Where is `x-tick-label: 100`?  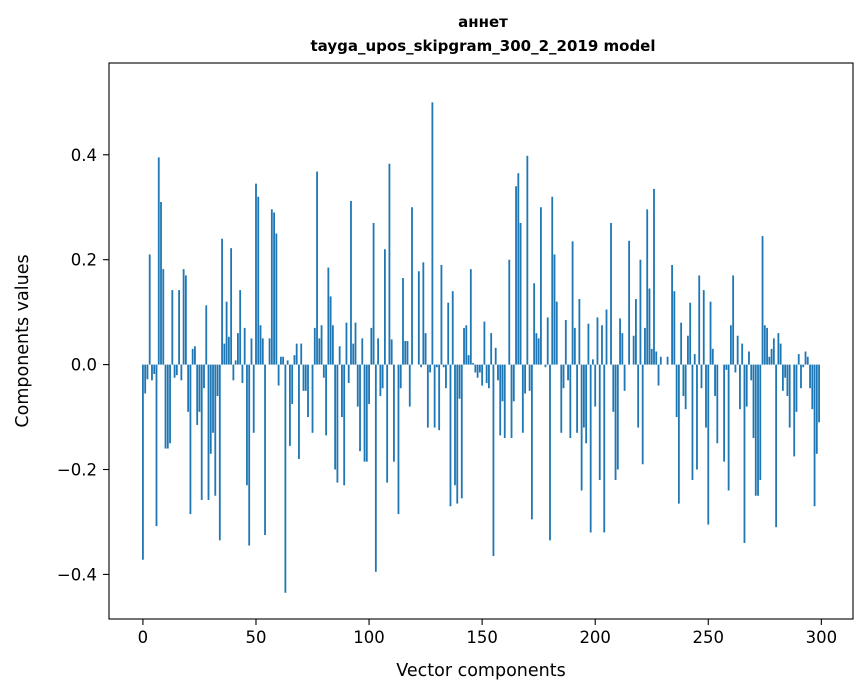
x-tick-label: 100 is located at coordinates (369, 637).